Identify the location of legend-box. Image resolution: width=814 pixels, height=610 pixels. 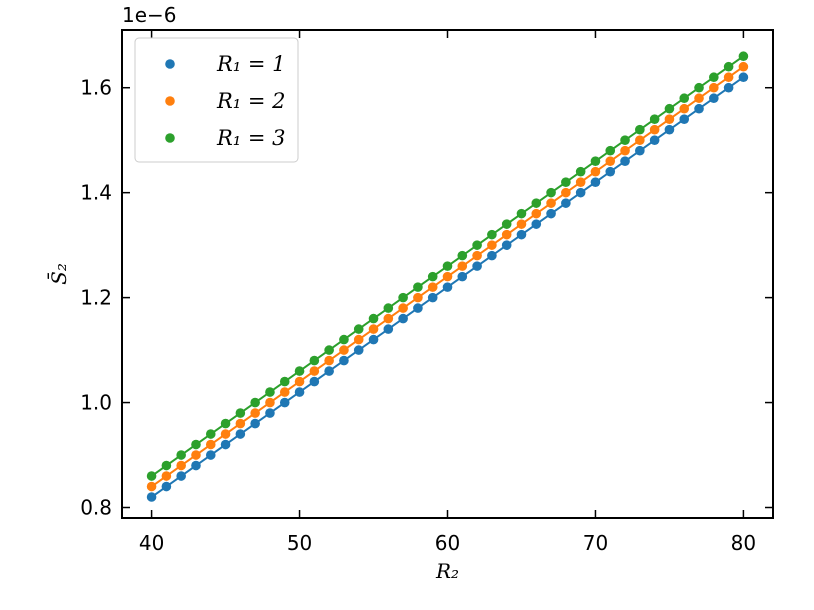
(216, 100).